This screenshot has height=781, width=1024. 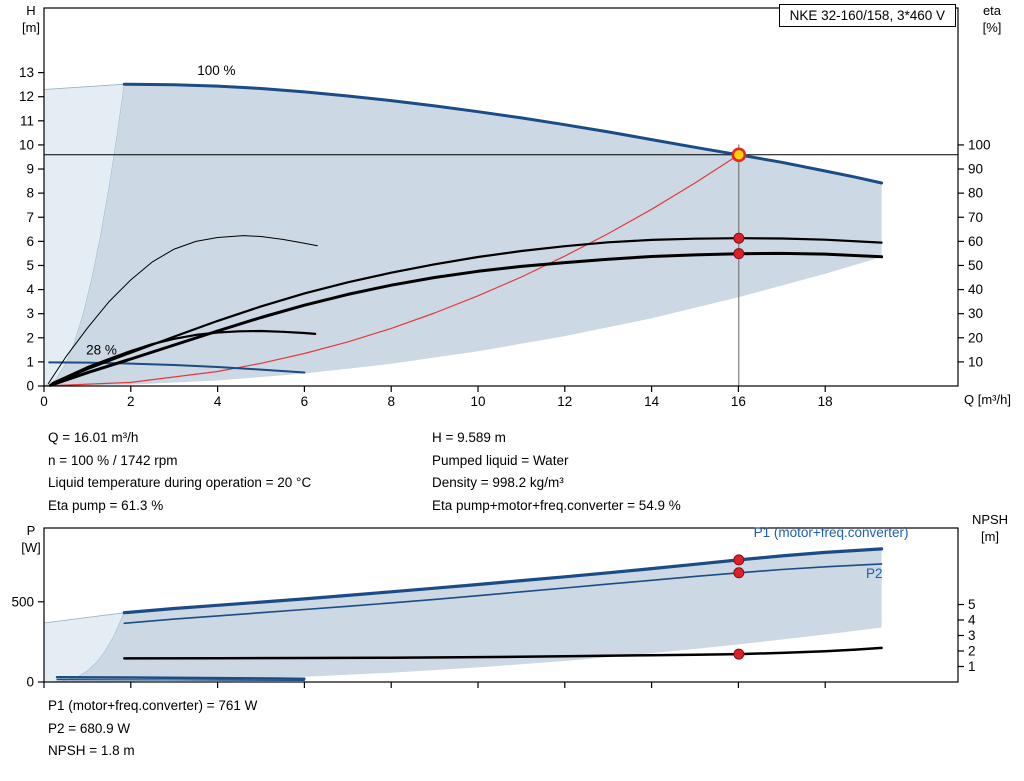 I want to click on info-p2: P2 = 680.9 W, so click(x=89, y=728).